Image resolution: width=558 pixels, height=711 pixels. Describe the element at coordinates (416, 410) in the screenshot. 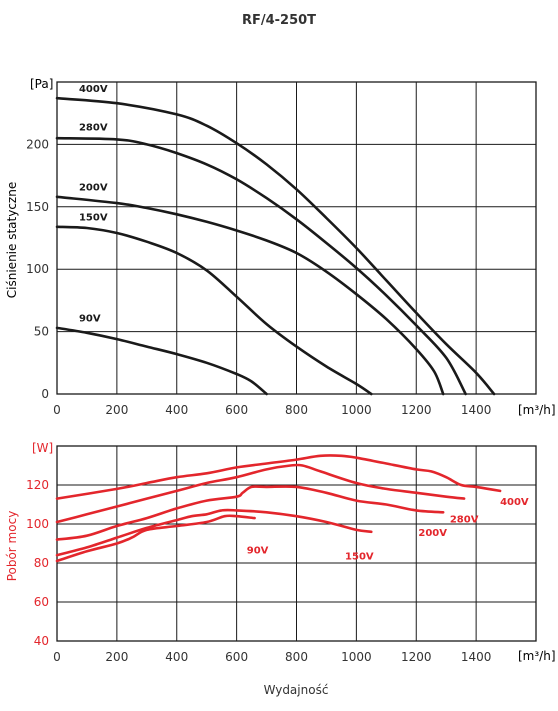

I see `pressure-x-tick-label: 1200` at that location.